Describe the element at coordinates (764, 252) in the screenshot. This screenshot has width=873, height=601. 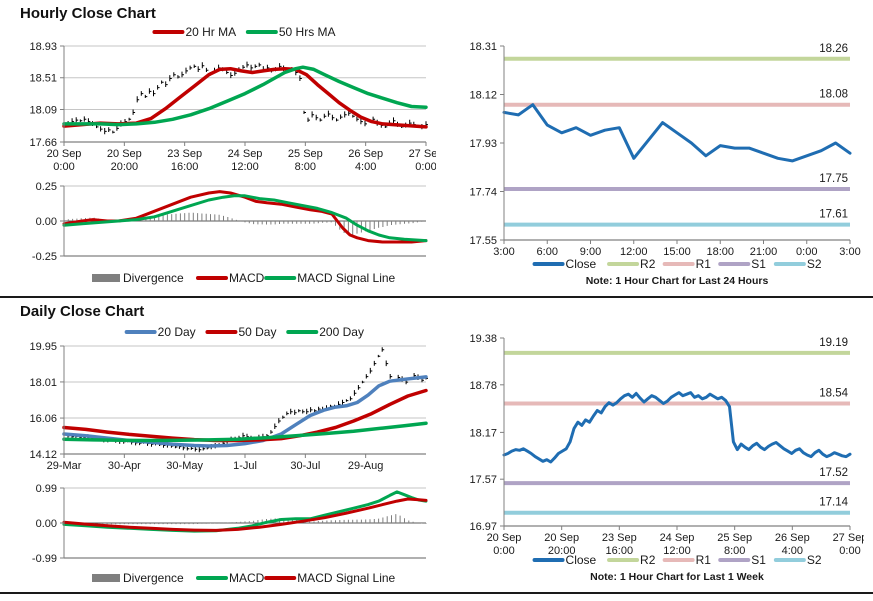
I see `svg-text: 21:00` at that location.